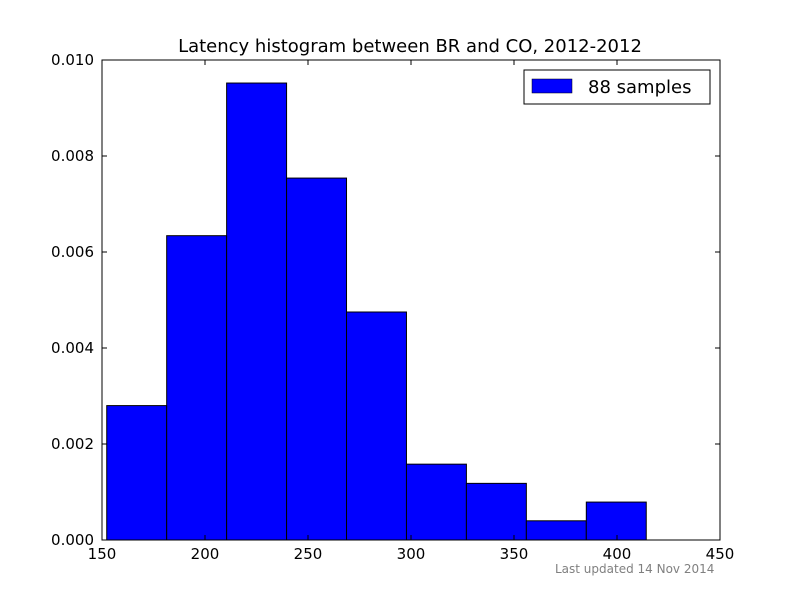 Image resolution: width=800 pixels, height=600 pixels. What do you see at coordinates (635, 569) in the screenshot?
I see `last-updated-note: Last updated 14 Nov 2014` at bounding box center [635, 569].